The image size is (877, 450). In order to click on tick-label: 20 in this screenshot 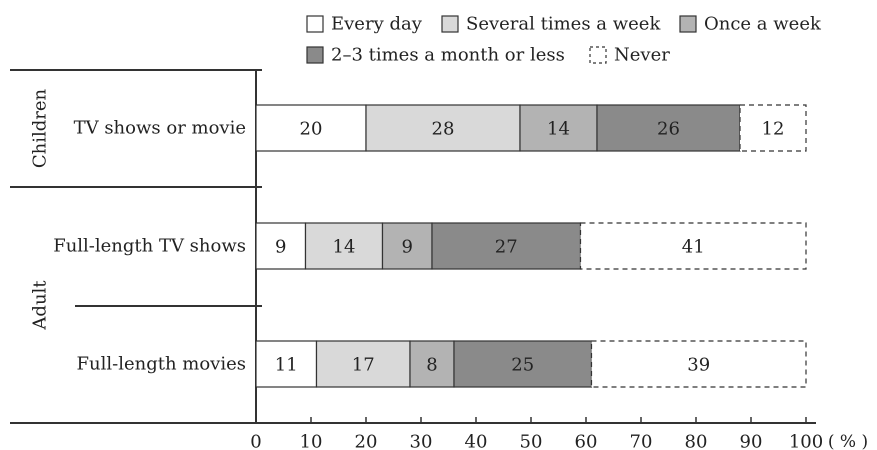, I will do `click(366, 441)`.